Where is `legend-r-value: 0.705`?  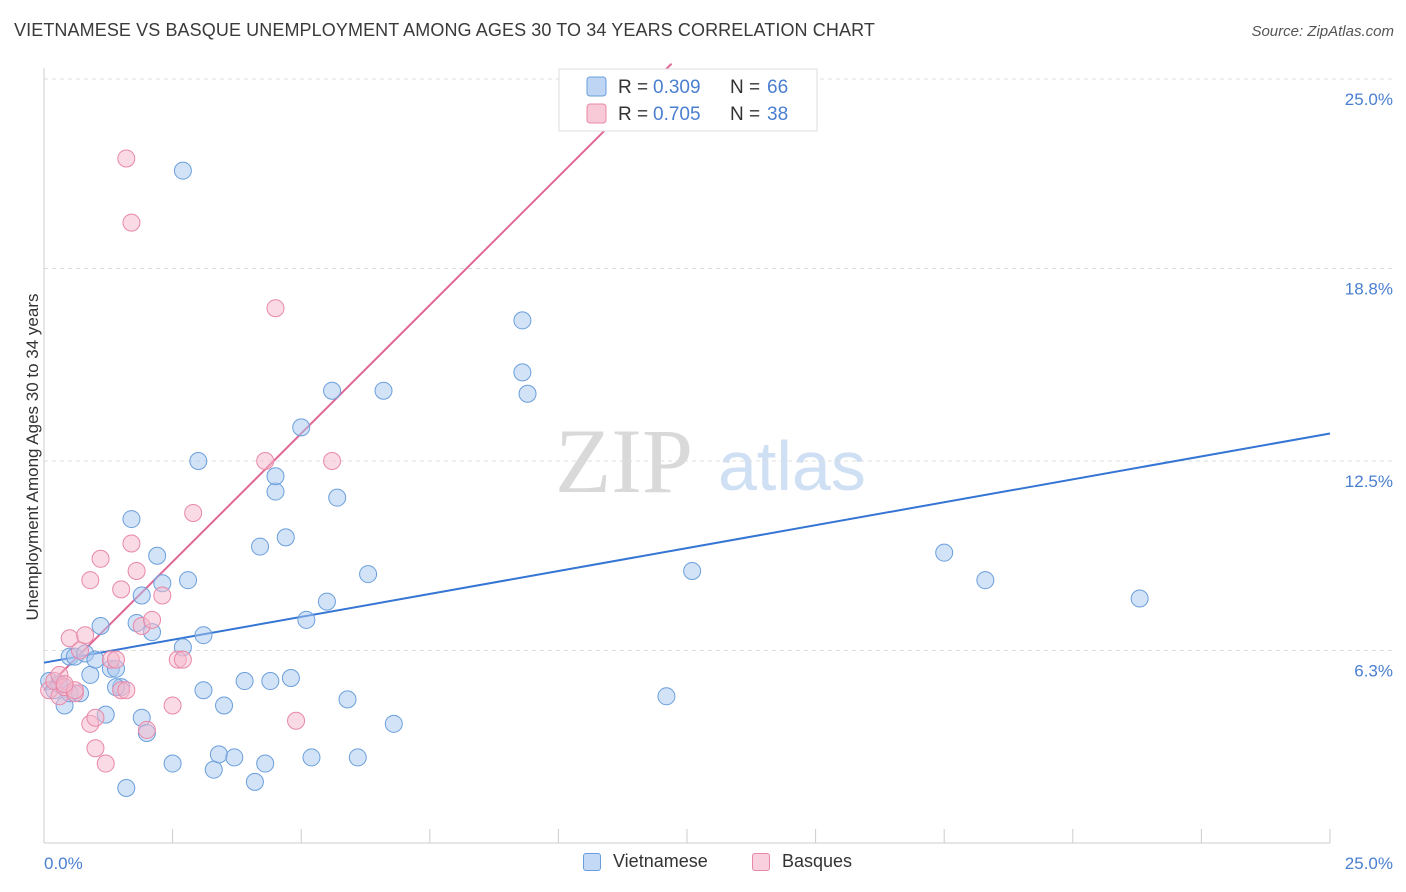
legend-r-value: 0.705 is located at coordinates (677, 114).